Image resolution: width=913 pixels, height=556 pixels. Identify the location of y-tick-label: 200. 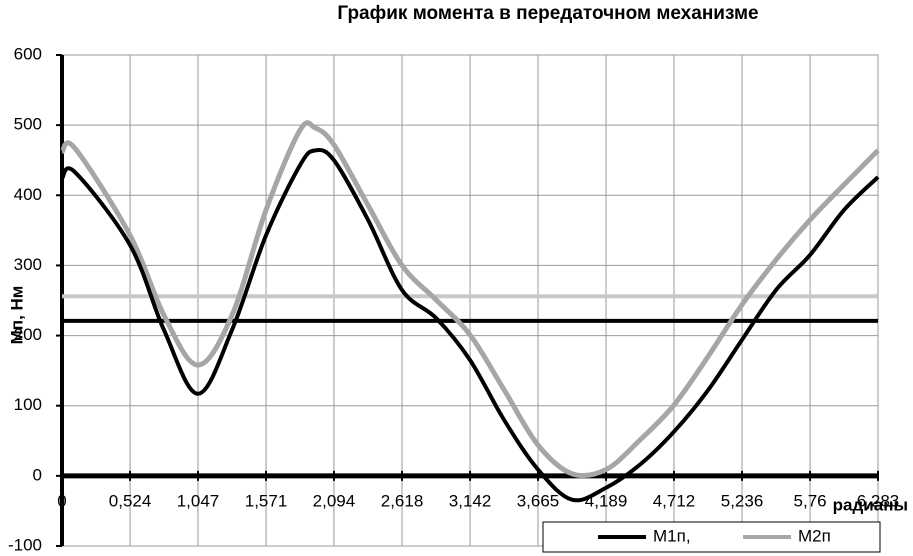
(28, 334).